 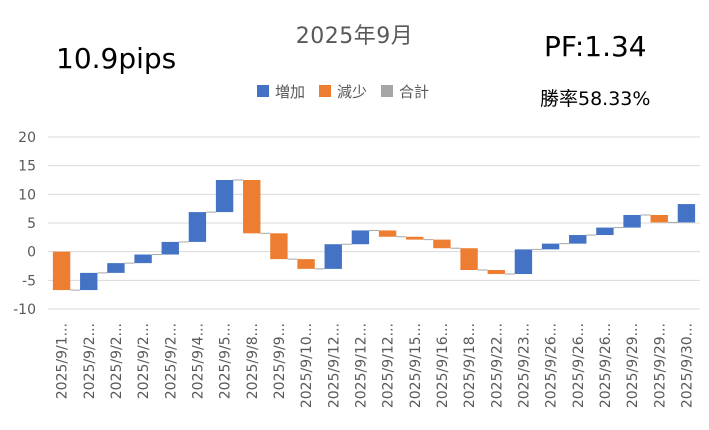 I want to click on legend-item-decrease: 減少, so click(x=343, y=91).